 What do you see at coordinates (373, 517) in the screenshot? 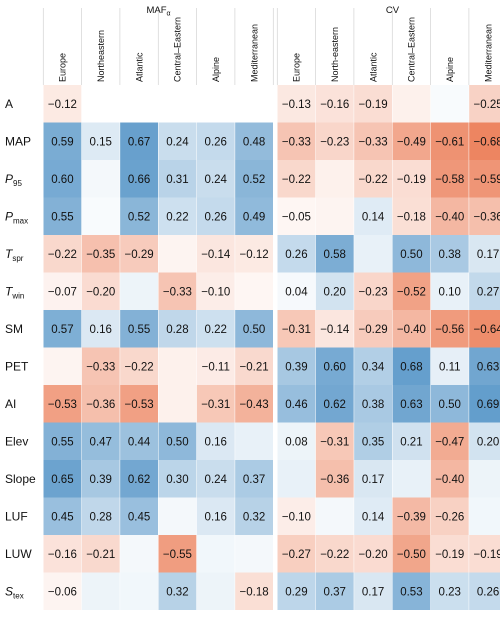
I see `cell-value-label: 0.14` at bounding box center [373, 517].